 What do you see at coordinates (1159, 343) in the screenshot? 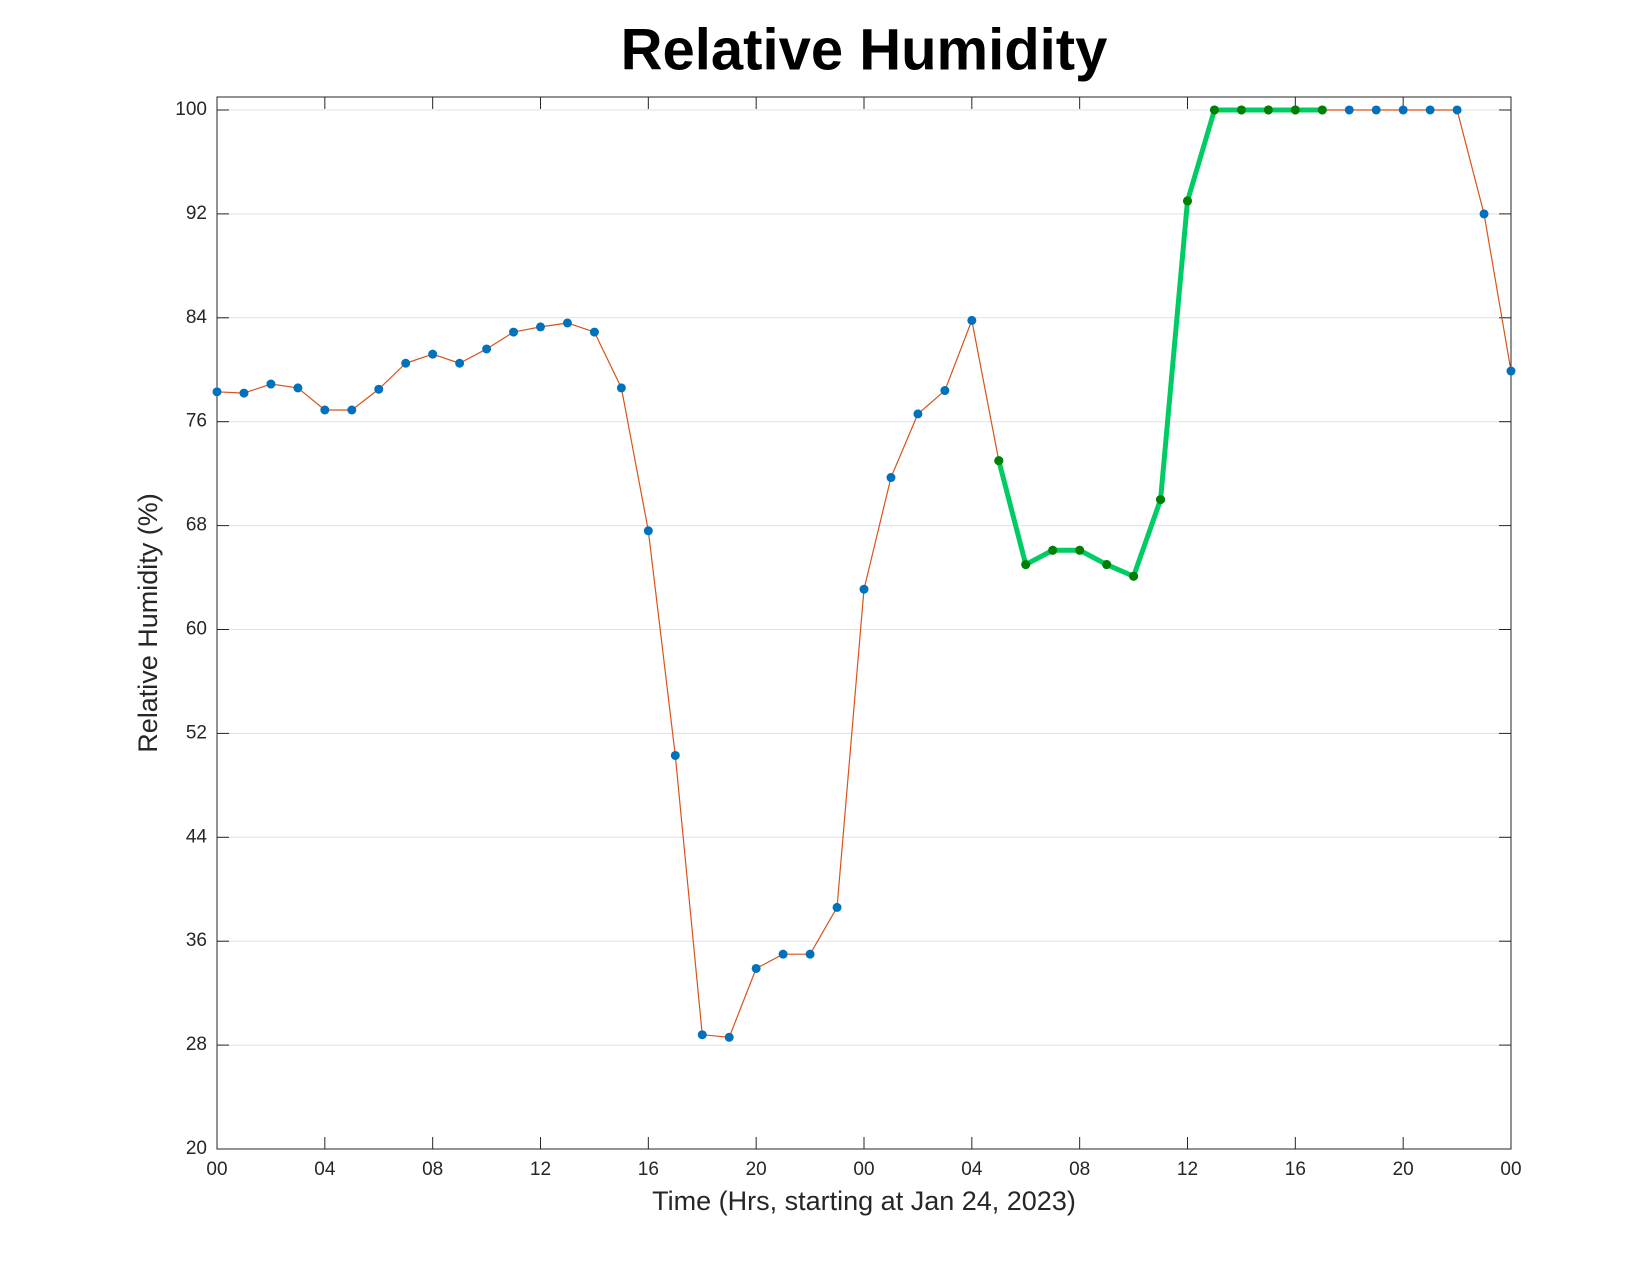
I see `series-line` at bounding box center [1159, 343].